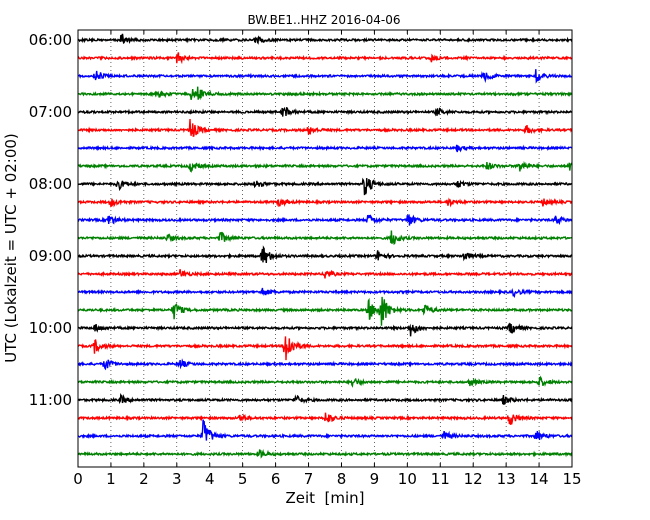 Image resolution: width=650 pixels, height=520 pixels. What do you see at coordinates (407, 479) in the screenshot?
I see `x-tick-label: 10` at bounding box center [407, 479].